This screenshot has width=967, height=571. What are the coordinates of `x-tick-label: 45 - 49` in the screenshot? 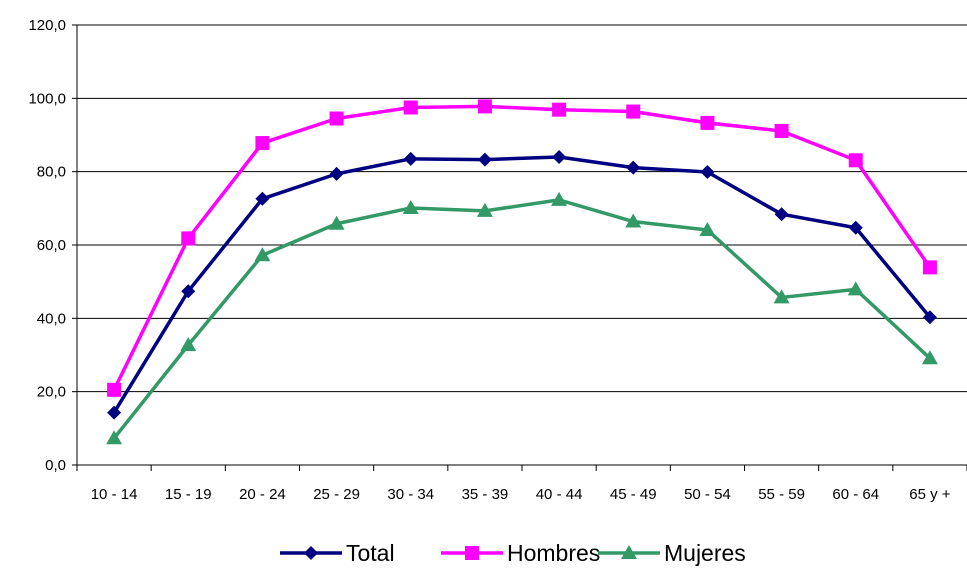 It's located at (633, 494).